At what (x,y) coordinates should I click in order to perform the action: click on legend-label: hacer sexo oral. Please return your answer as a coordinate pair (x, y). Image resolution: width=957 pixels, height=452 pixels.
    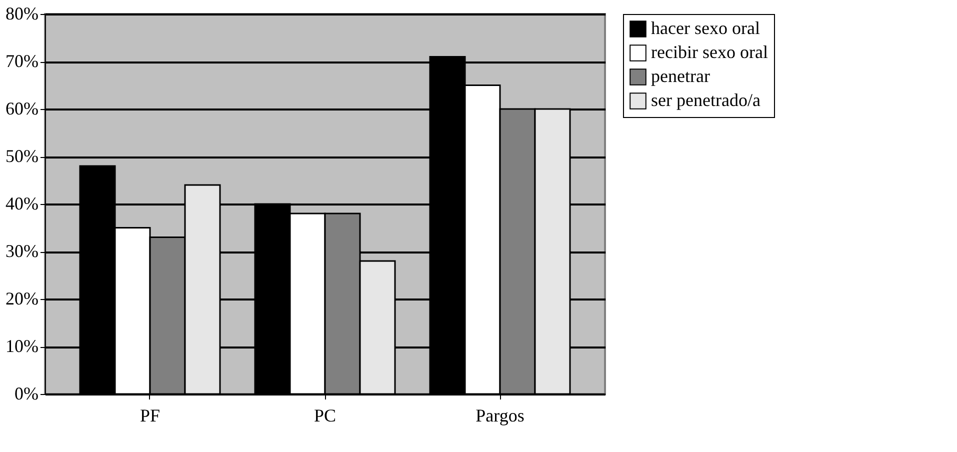
    Looking at the image, I should click on (705, 28).